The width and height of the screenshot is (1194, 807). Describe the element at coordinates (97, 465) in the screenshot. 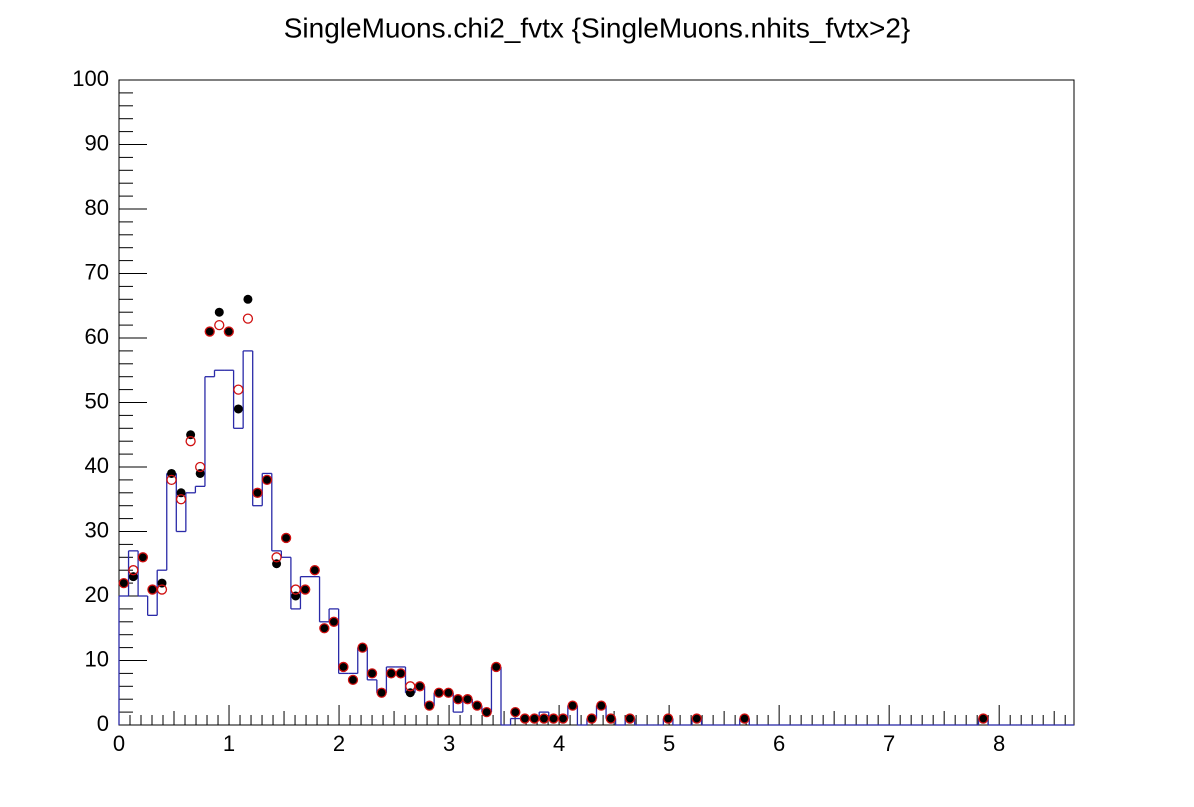

I see `y-tick-label: 40` at that location.